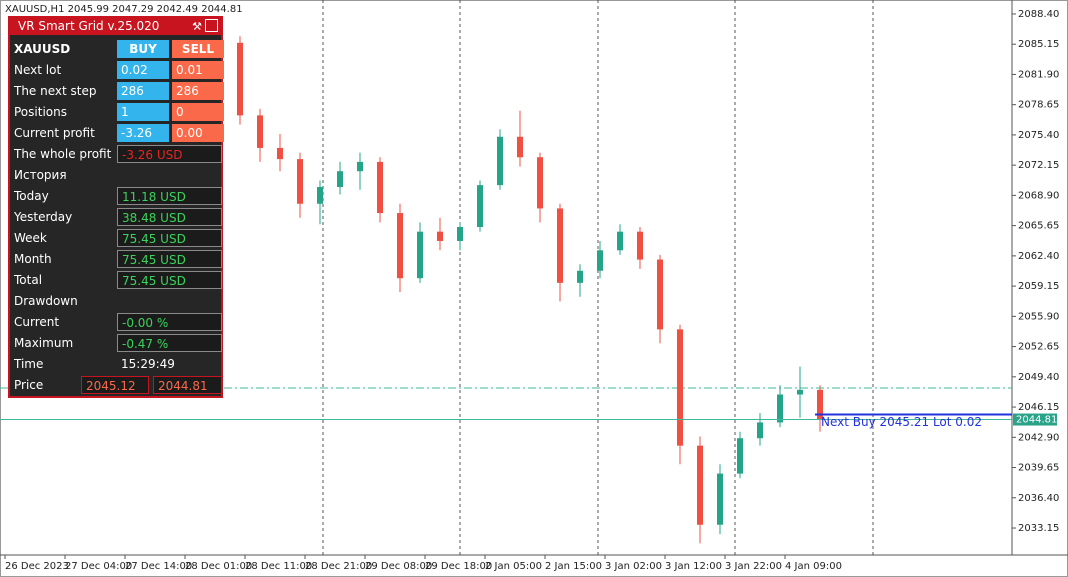 The height and width of the screenshot is (577, 1068). Describe the element at coordinates (398, 566) in the screenshot. I see `x-tick-label: 29 Dec 08:00` at that location.